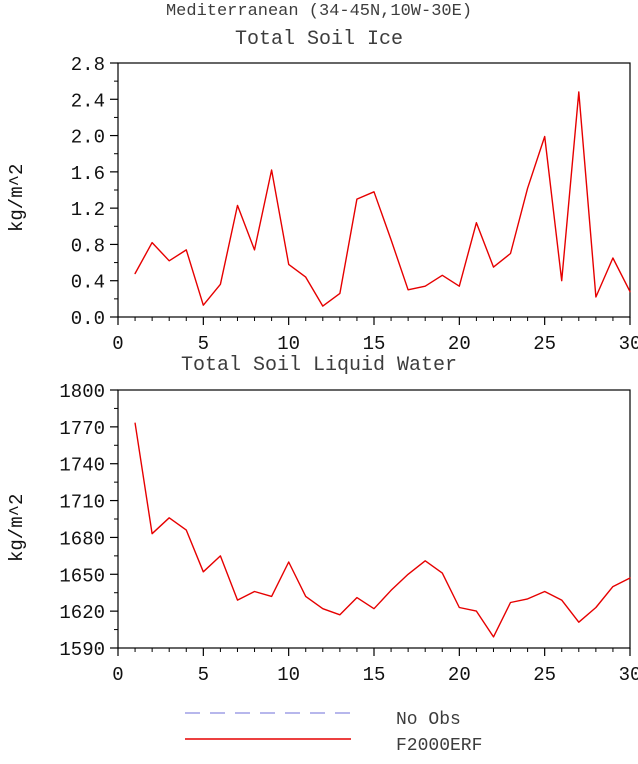 Image resolution: width=638 pixels, height=764 pixels. Describe the element at coordinates (88, 283) in the screenshot. I see `svg-text: 0.4` at that location.